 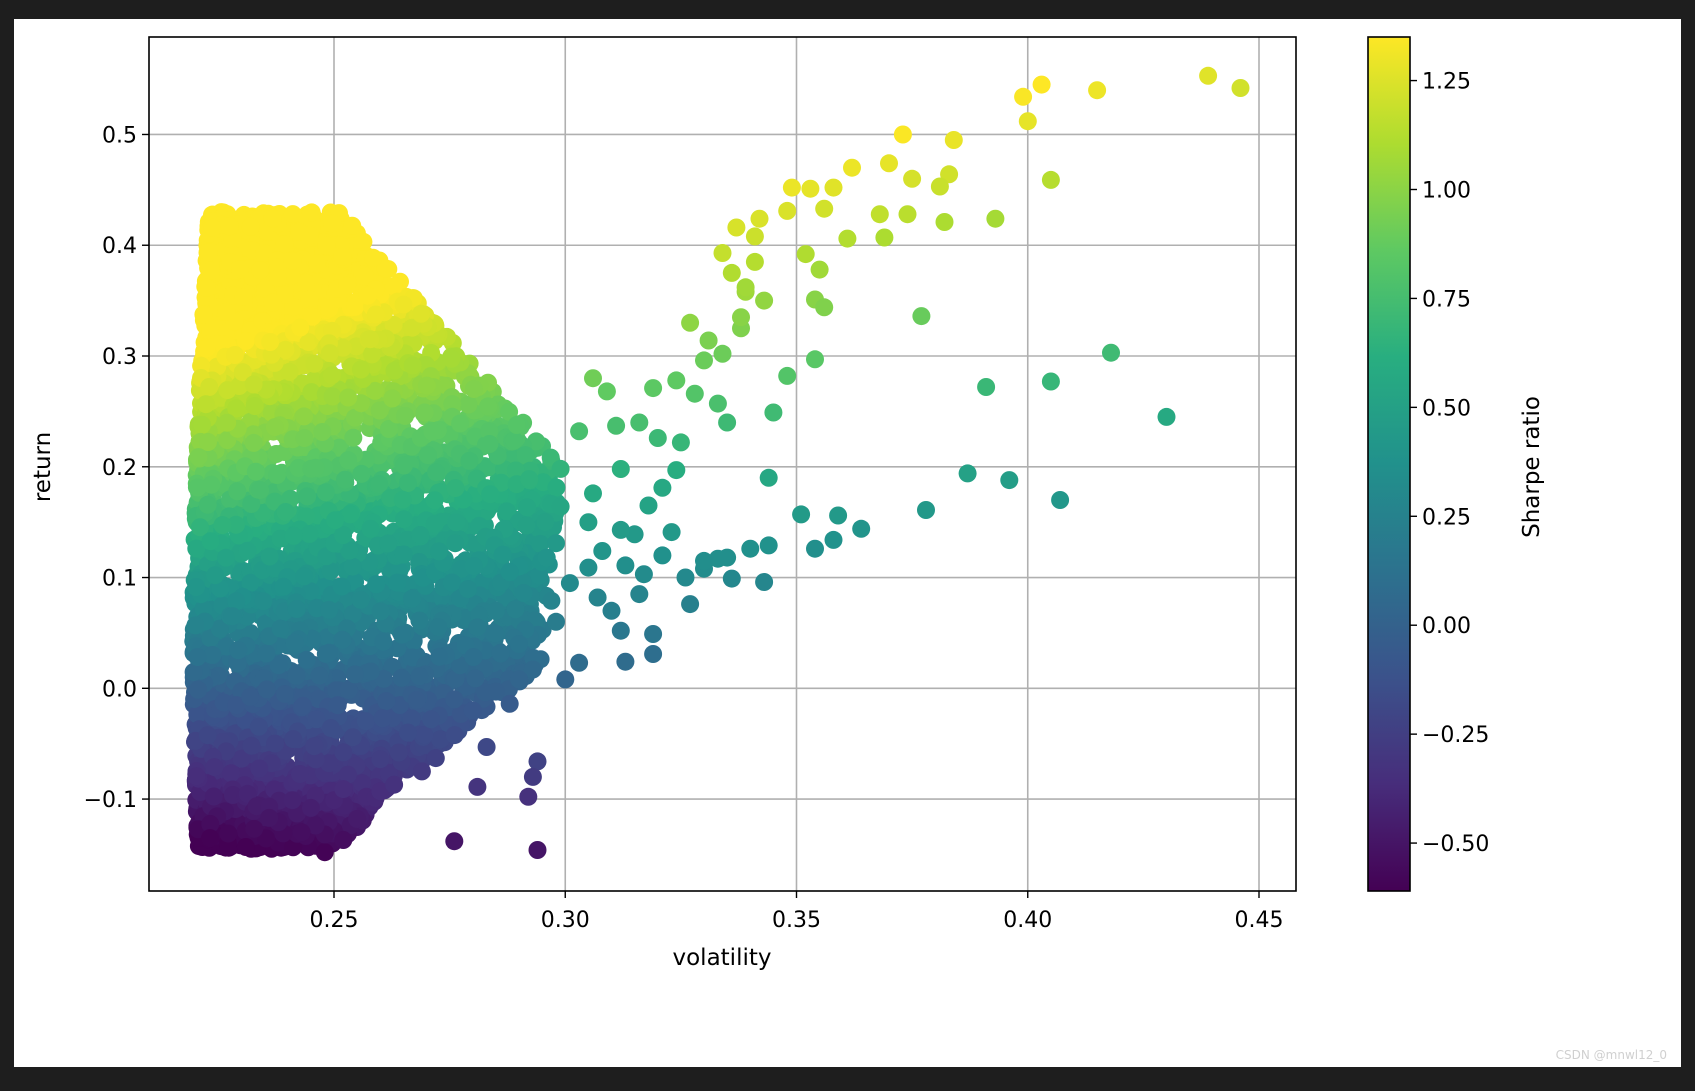 What do you see at coordinates (1259, 920) in the screenshot?
I see `x-tick-label: 0.45` at bounding box center [1259, 920].